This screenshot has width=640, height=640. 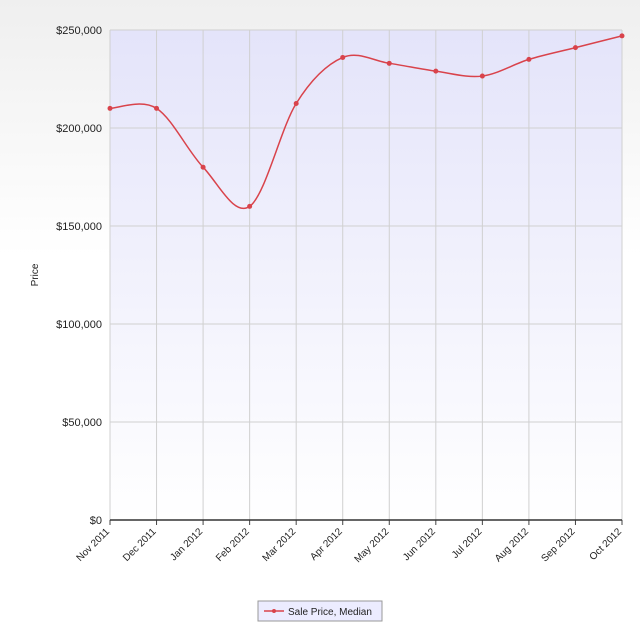 I want to click on x-tick-label: Jul 2012, so click(x=467, y=543).